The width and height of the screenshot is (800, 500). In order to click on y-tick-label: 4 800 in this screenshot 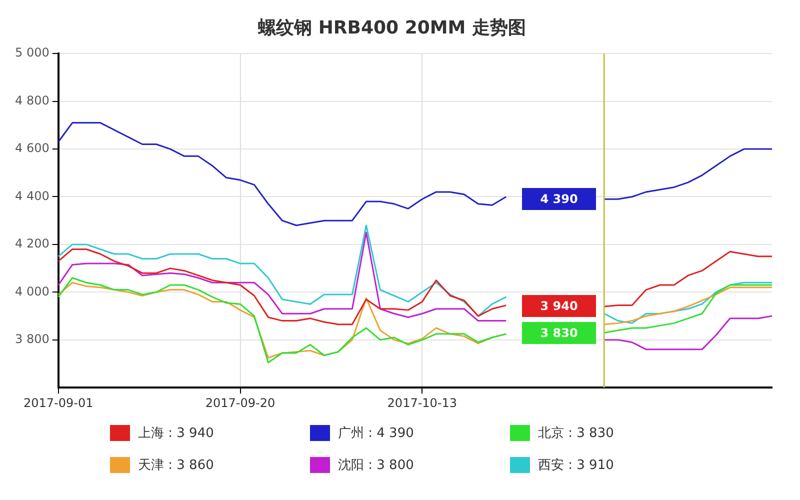, I will do `click(32, 100)`.